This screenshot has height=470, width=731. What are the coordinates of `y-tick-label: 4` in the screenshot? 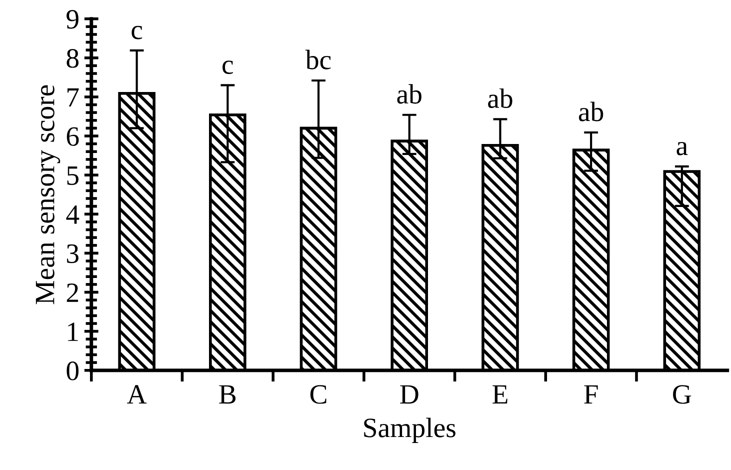 It's located at (73, 214).